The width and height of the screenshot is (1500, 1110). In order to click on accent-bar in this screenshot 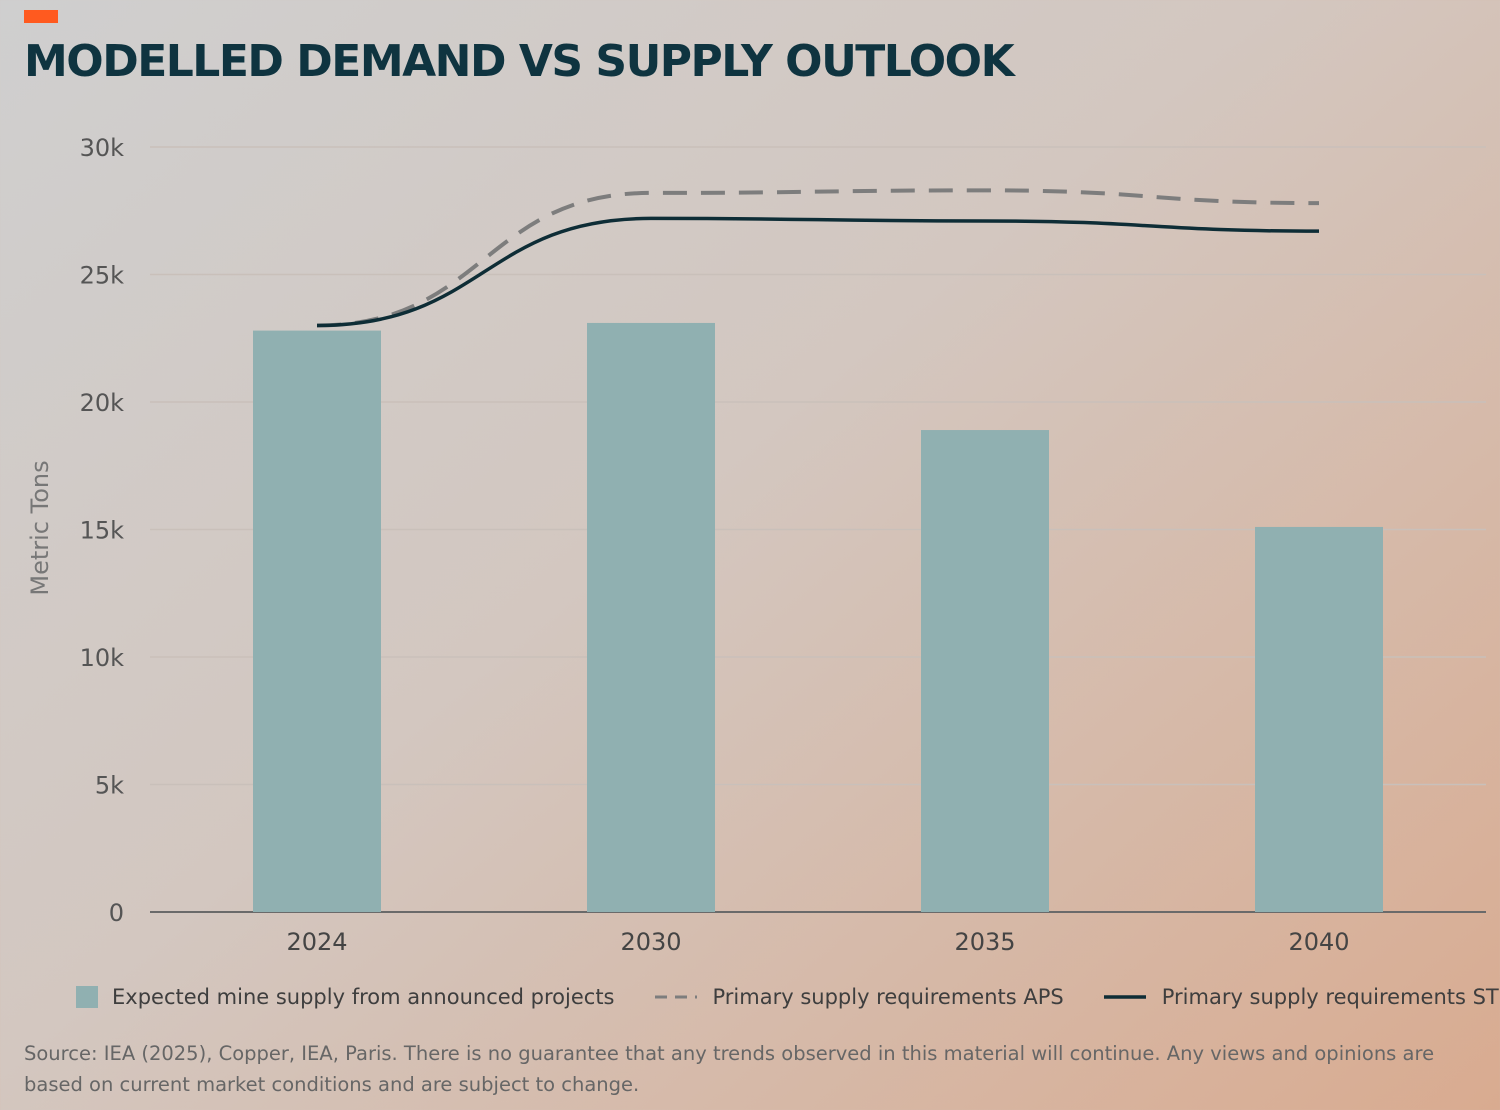, I will do `click(41, 16)`.